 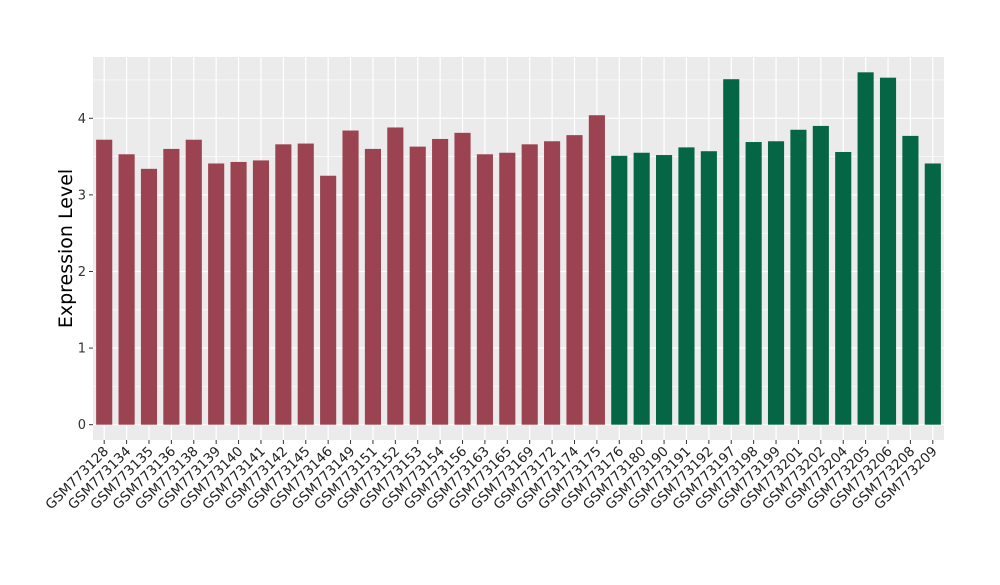 I want to click on y-tick-label: 3, so click(x=82, y=195).